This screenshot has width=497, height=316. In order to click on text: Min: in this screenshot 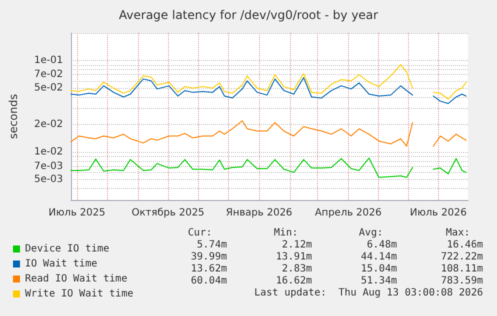, I will do `click(286, 233)`.